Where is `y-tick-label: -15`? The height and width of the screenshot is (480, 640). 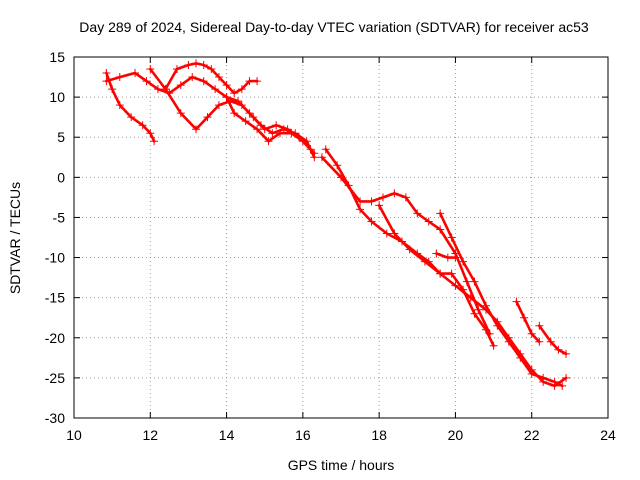
y-tick-label: -15 is located at coordinates (55, 298).